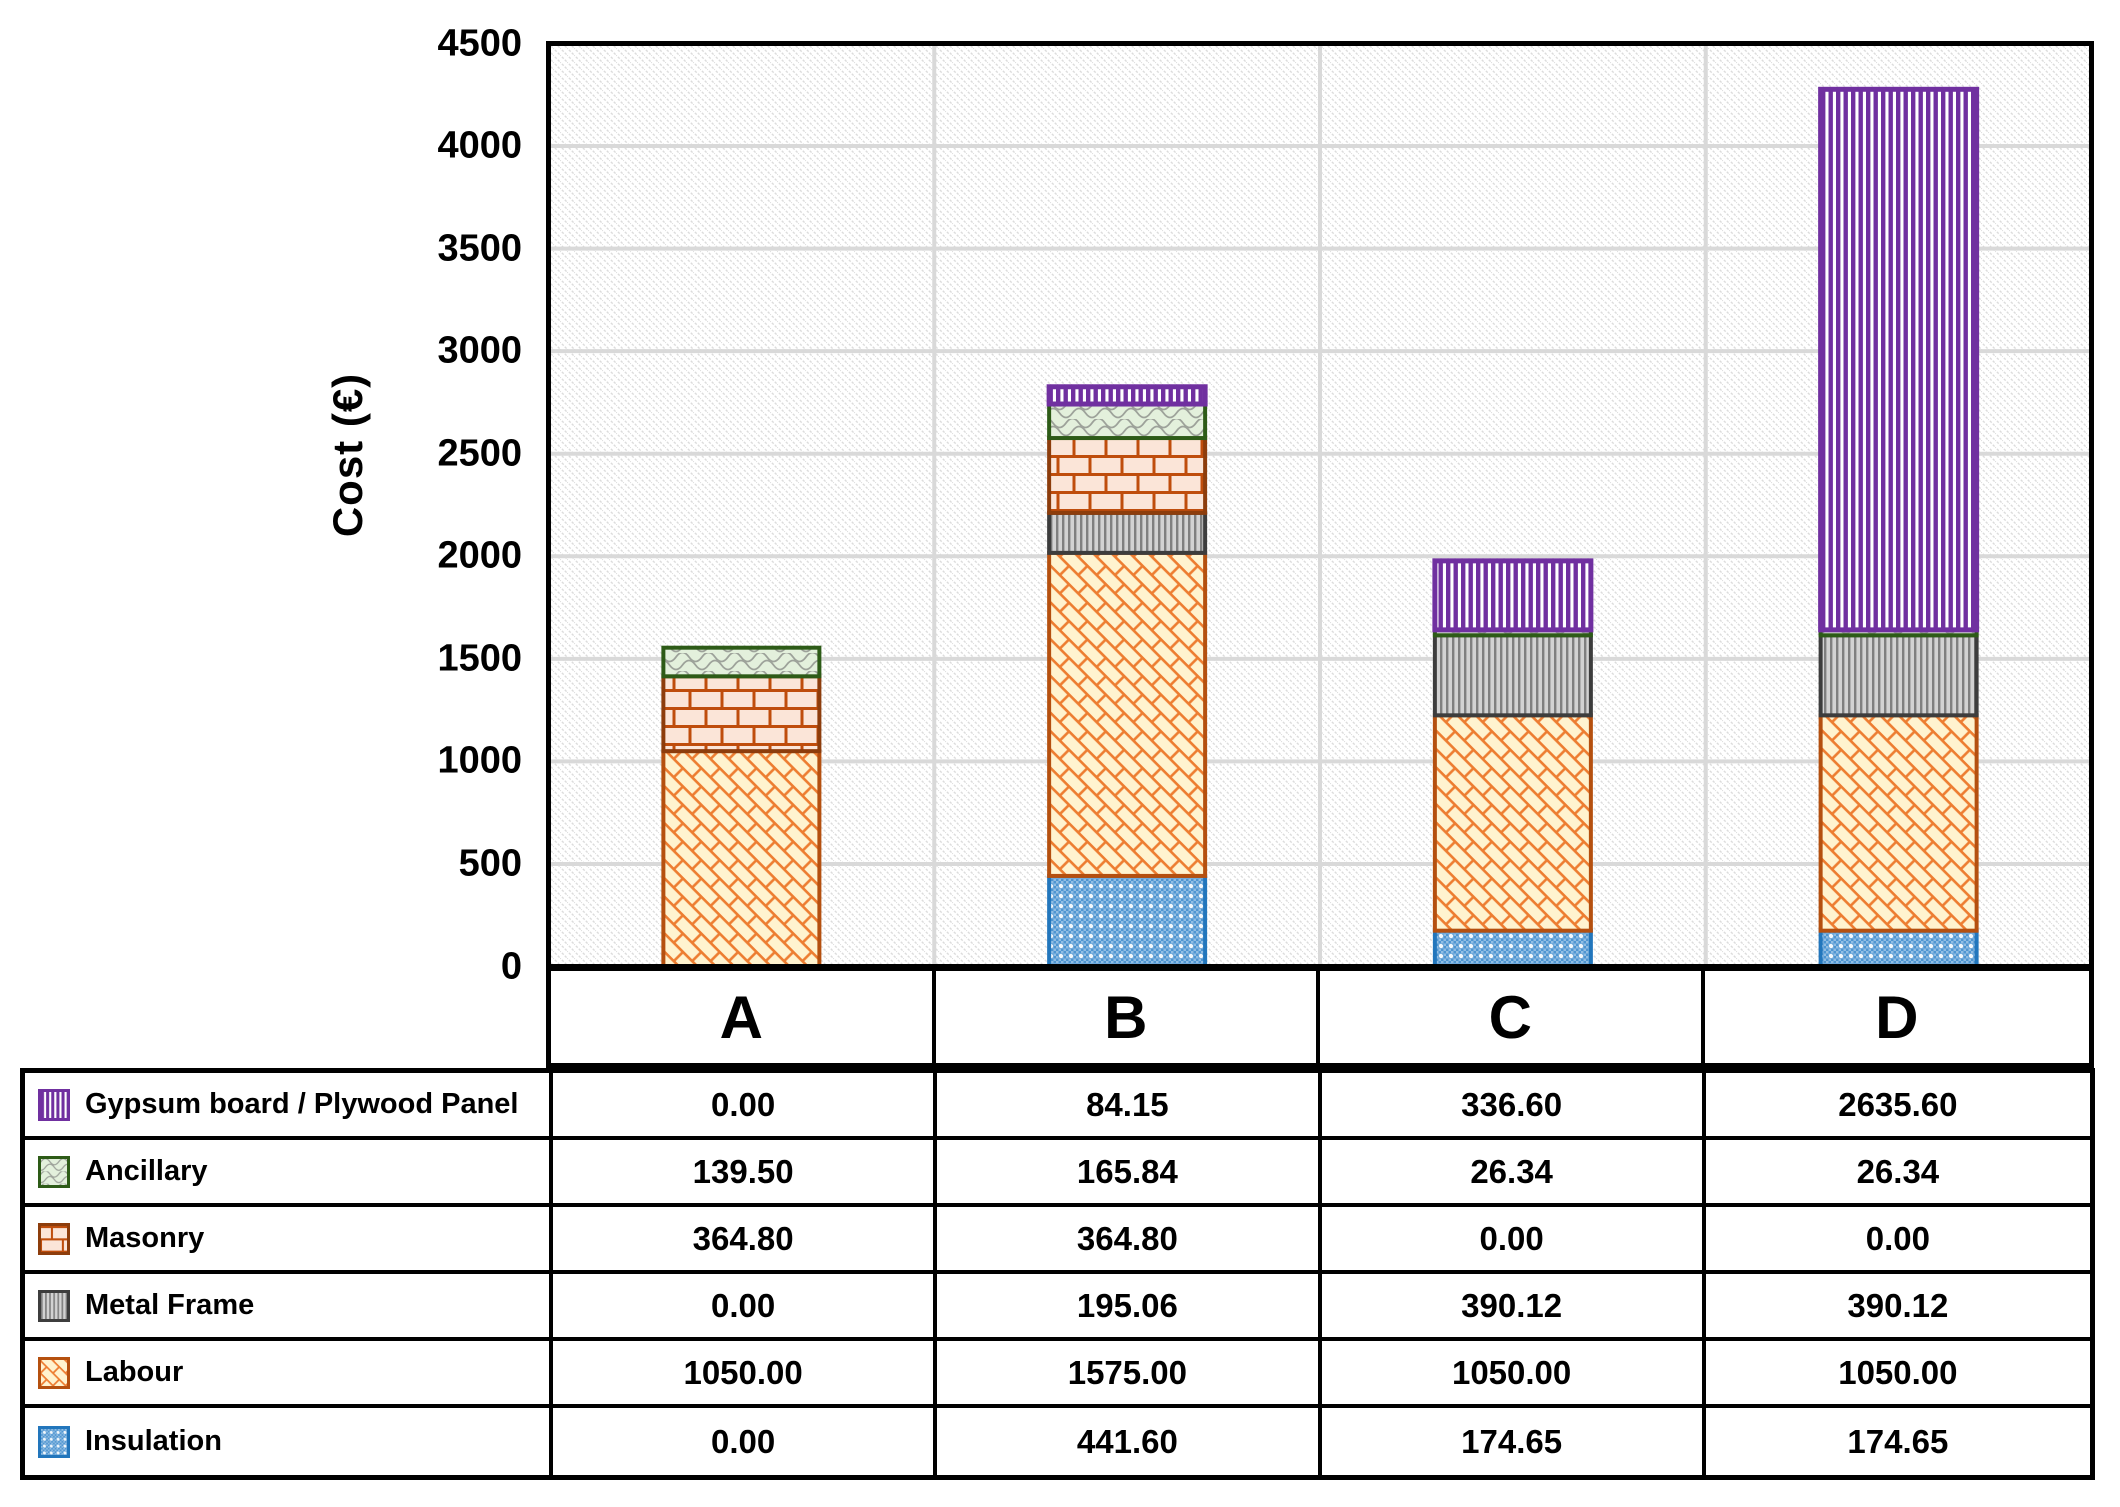 The height and width of the screenshot is (1507, 2120). Describe the element at coordinates (1129, 1173) in the screenshot. I see `value-cell-ancillary-B: 165.84` at that location.